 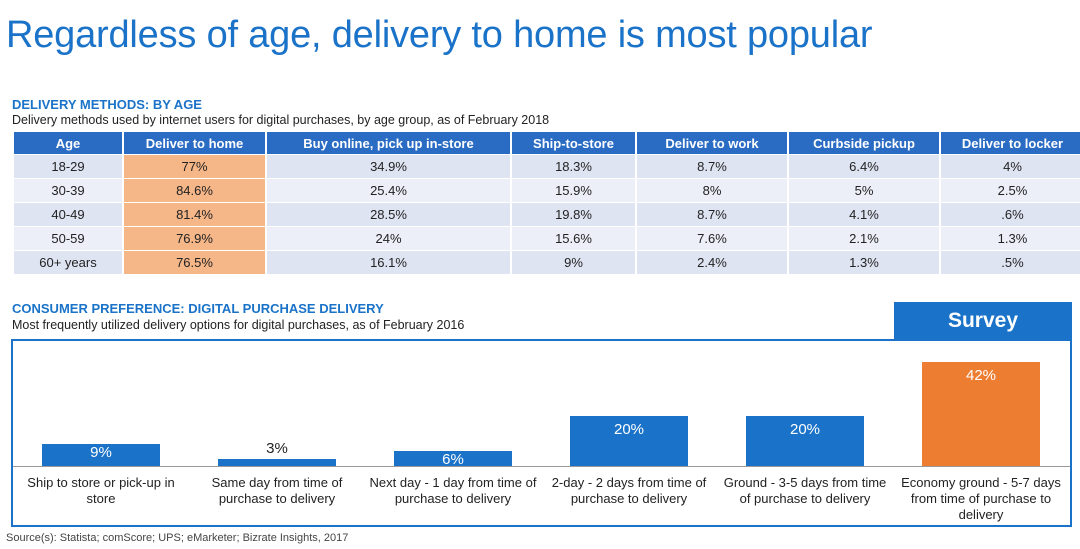 What do you see at coordinates (573, 190) in the screenshot?
I see `table-cell: 15.9%` at bounding box center [573, 190].